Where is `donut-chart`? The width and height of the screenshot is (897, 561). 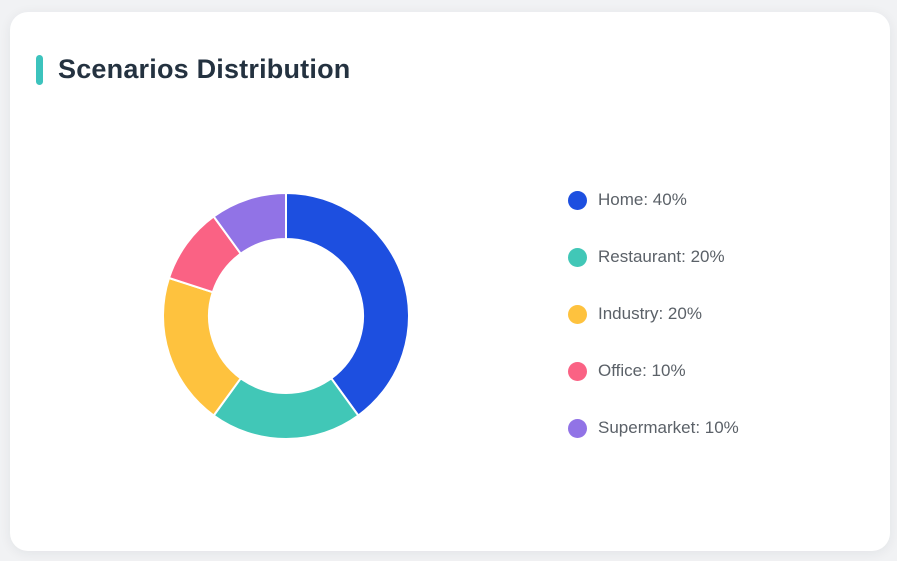 donut-chart is located at coordinates (286, 316).